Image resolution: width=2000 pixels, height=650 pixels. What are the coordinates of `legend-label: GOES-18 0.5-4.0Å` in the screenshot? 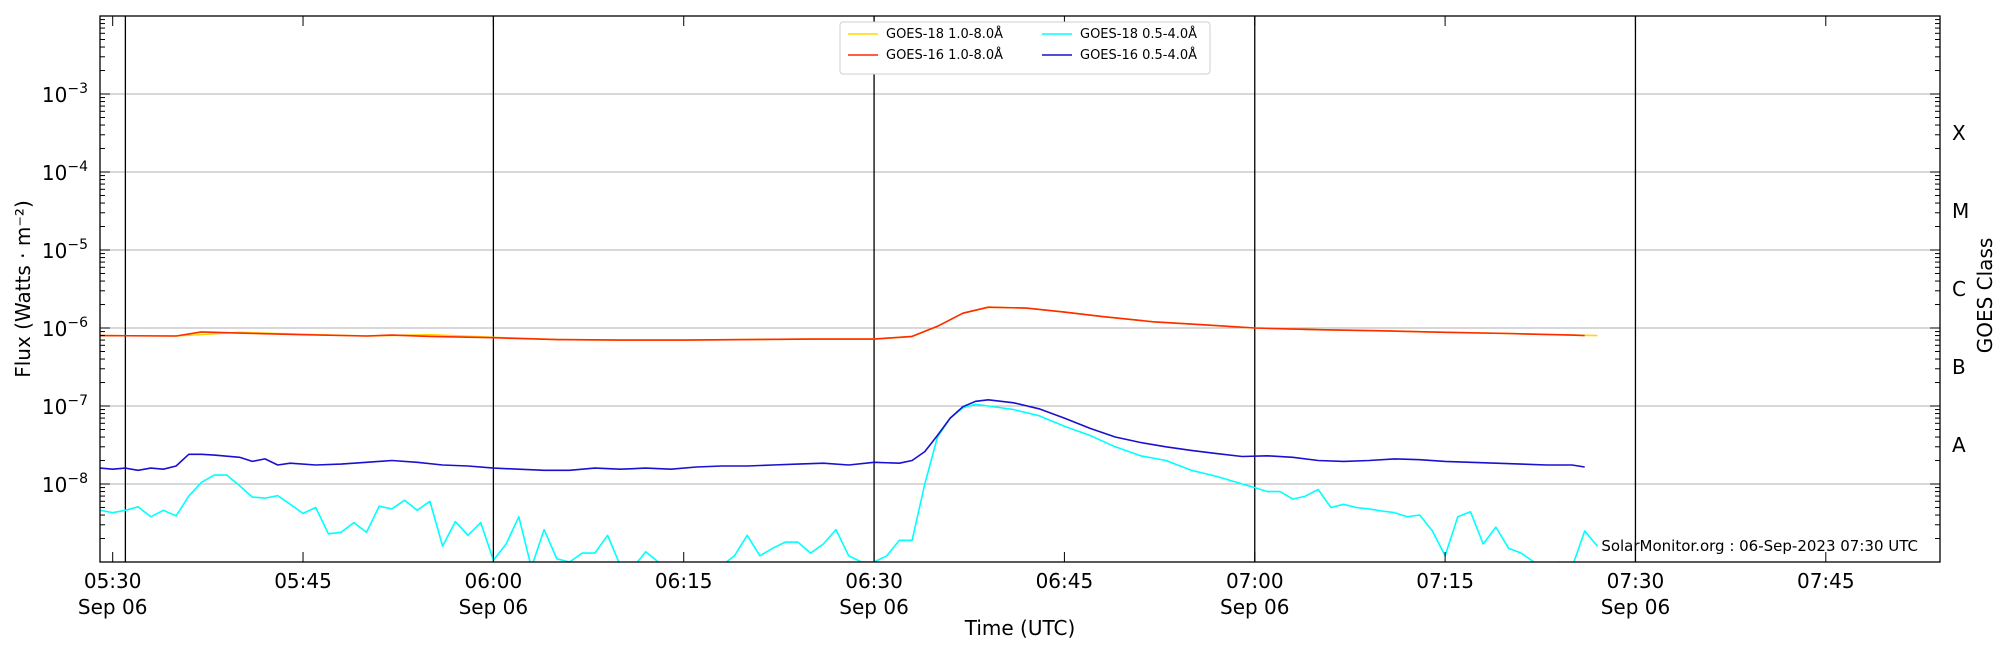 It's located at (1138, 34).